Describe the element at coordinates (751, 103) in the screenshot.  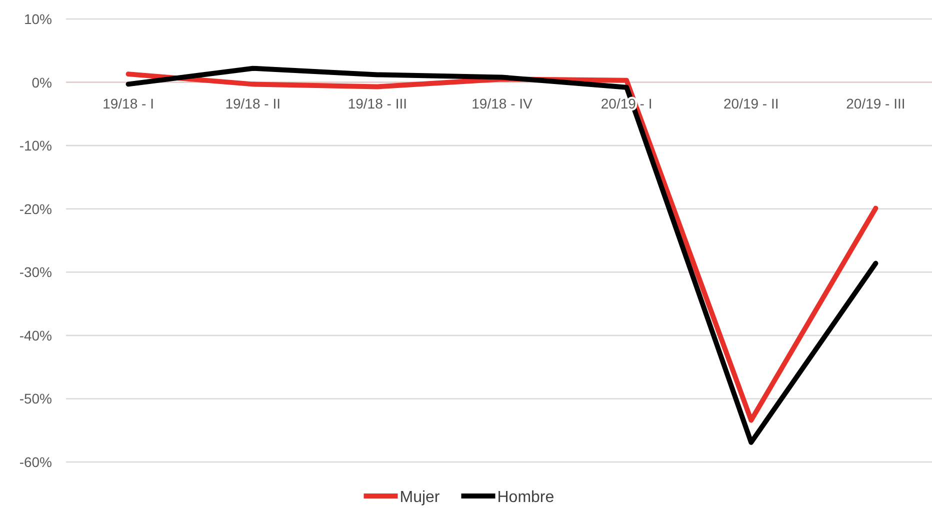
I see `x-tick-label: 20/19 - II` at that location.